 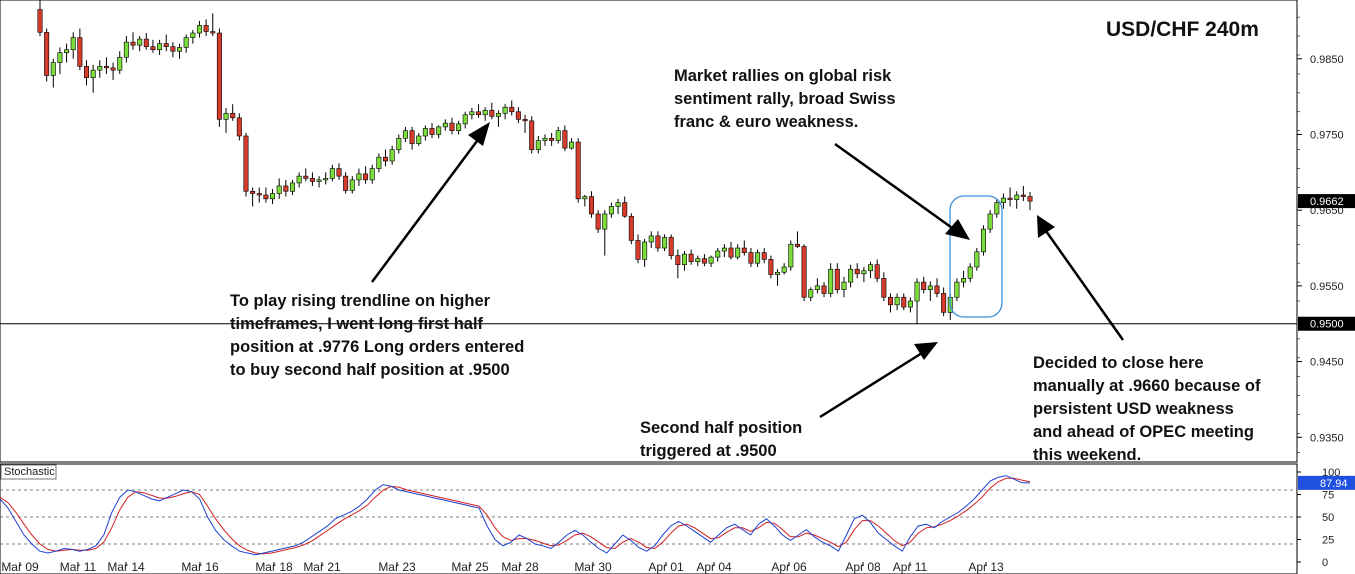 I want to click on annotation-triggered: Second half position triggered at .9500, so click(x=721, y=439).